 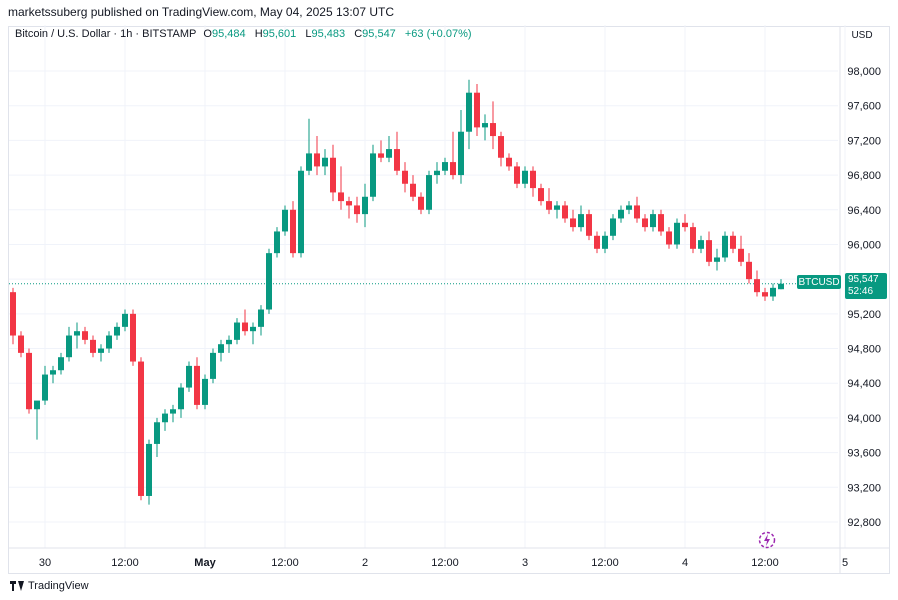 I want to click on y-tick-label: 93,200, so click(x=864, y=488).